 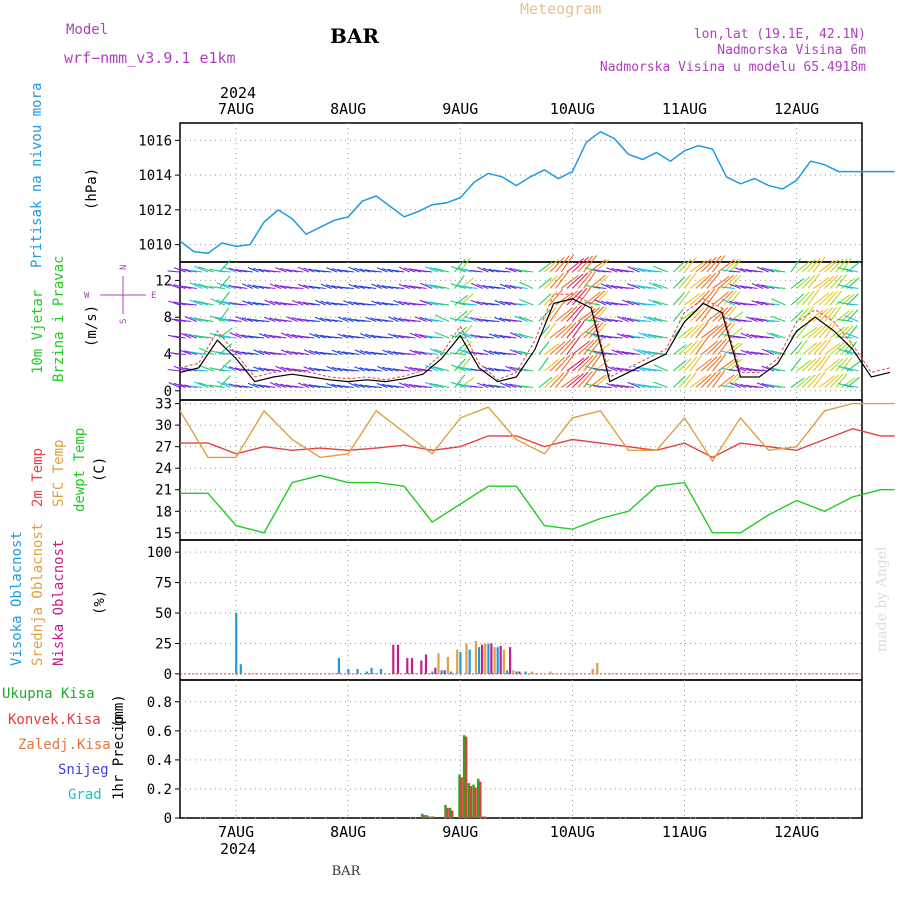 I want to click on watermark: made by Angel, so click(x=882, y=599).